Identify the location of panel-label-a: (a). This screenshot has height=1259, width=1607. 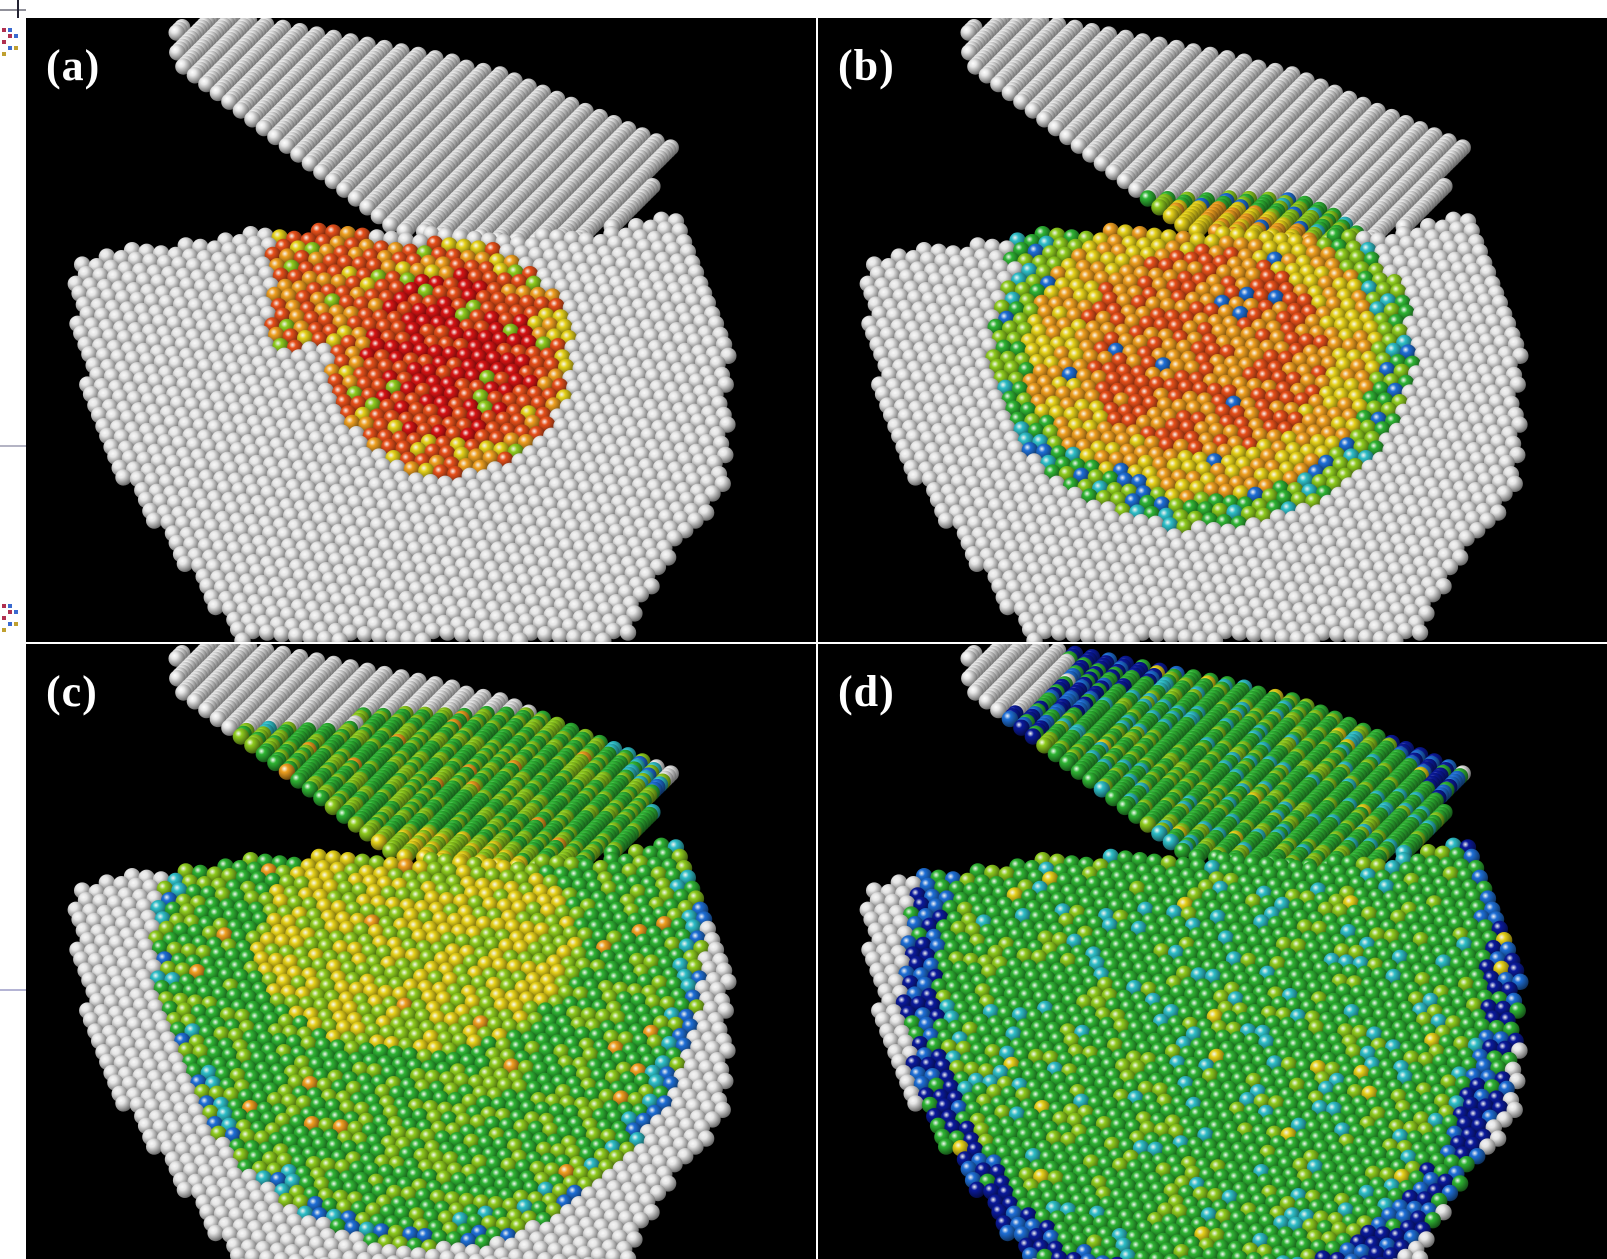
(73, 65).